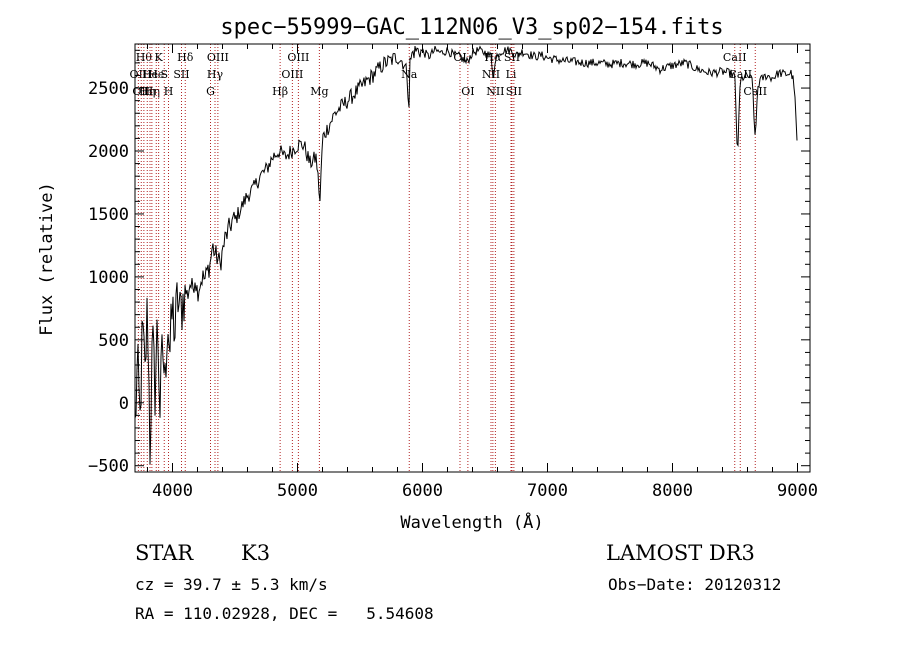 This screenshot has width=900, height=649. Describe the element at coordinates (139, 74) in the screenshot. I see `spectral-line-label: OII` at that location.